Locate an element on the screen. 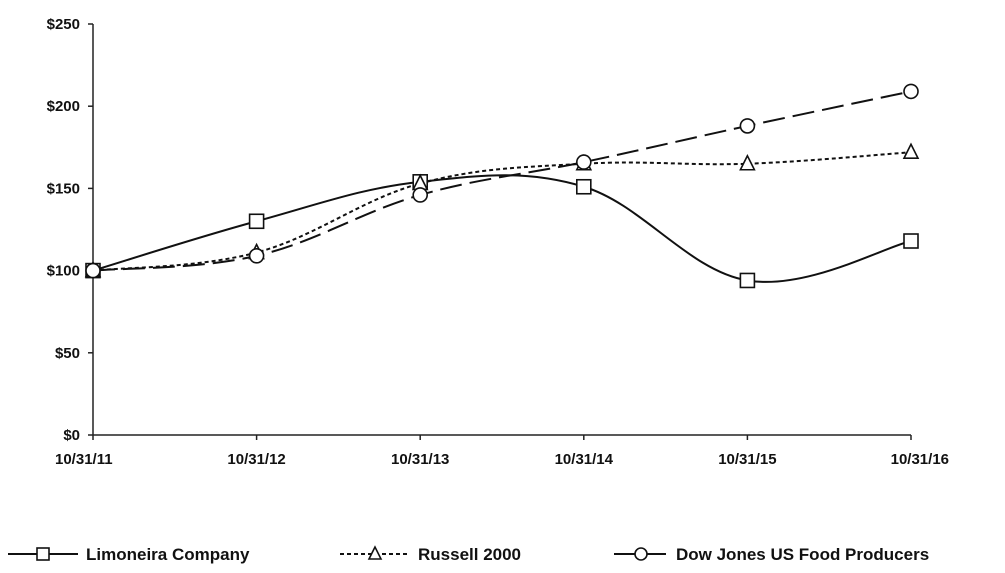 Image resolution: width=1005 pixels, height=573 pixels. legend-marker-circle is located at coordinates (641, 554).